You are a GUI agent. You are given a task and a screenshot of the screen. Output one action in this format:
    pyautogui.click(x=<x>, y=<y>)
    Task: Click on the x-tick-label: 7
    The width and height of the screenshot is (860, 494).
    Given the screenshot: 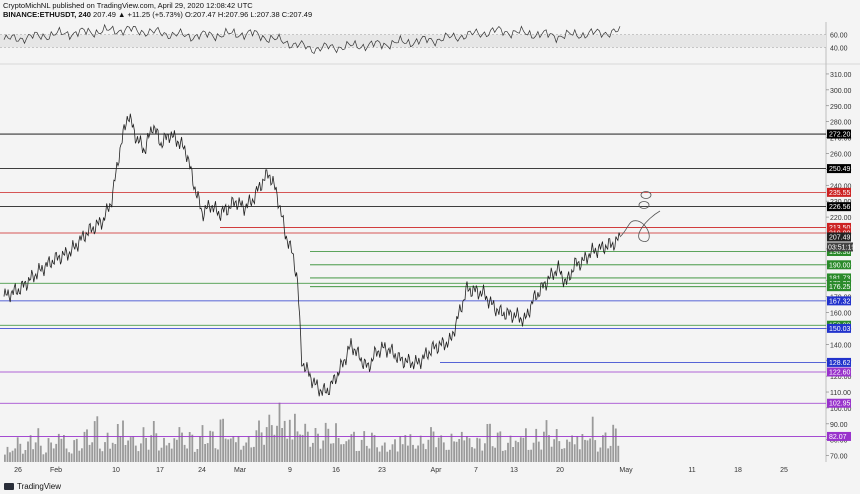 What is the action you would take?
    pyautogui.click(x=476, y=470)
    